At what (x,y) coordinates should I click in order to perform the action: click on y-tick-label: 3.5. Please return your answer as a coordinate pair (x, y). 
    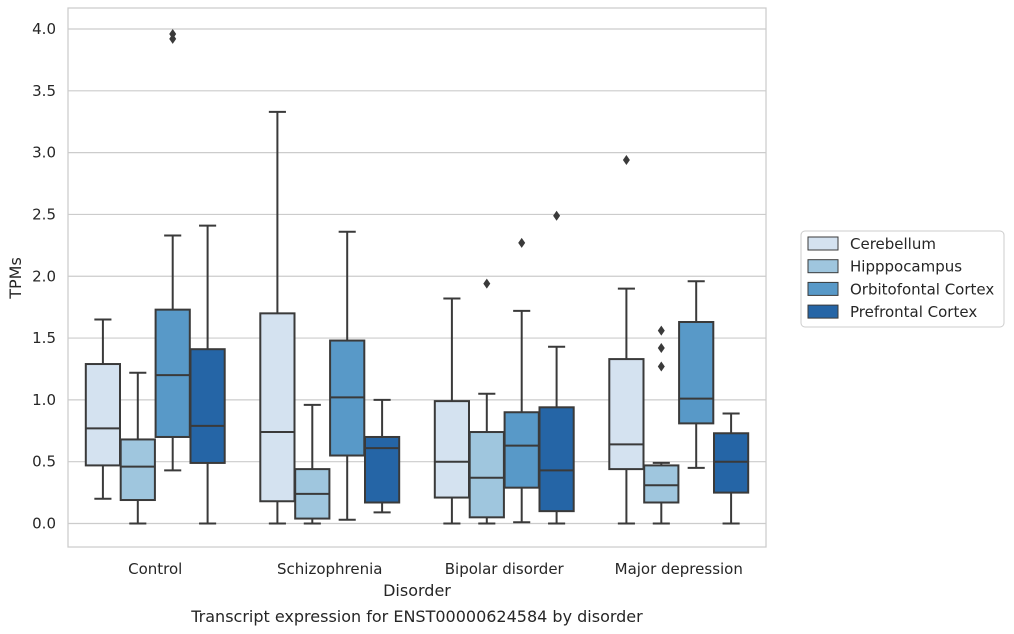
    Looking at the image, I should click on (44, 91).